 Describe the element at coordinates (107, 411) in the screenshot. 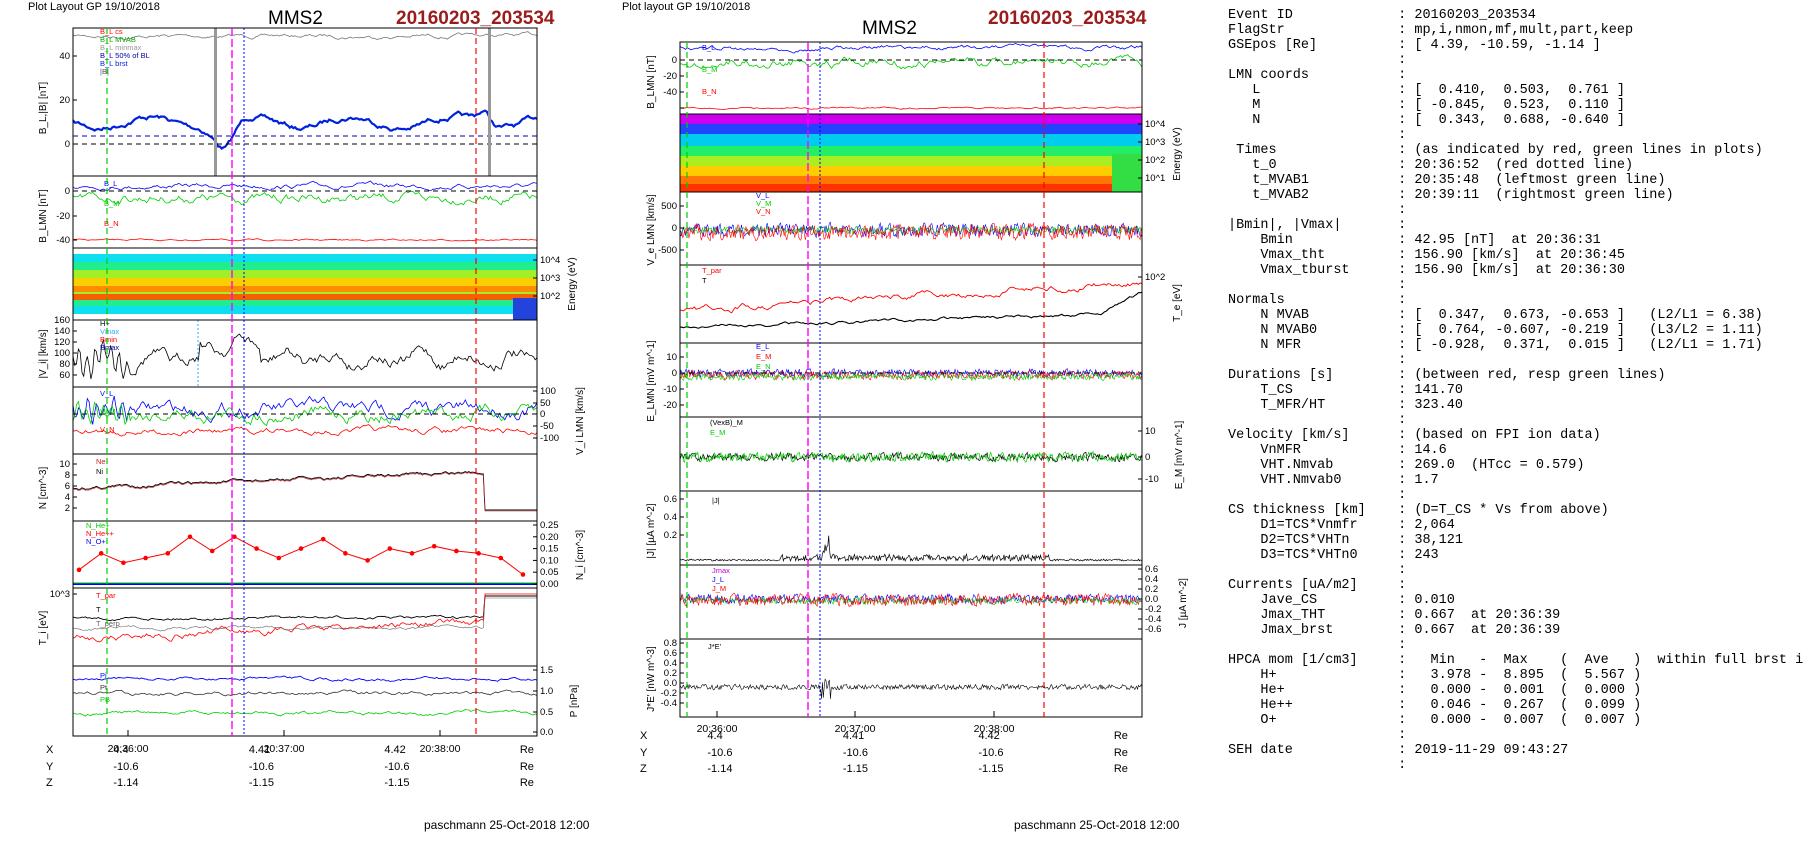

I see `panel-vilmn-legend: V_M` at that location.